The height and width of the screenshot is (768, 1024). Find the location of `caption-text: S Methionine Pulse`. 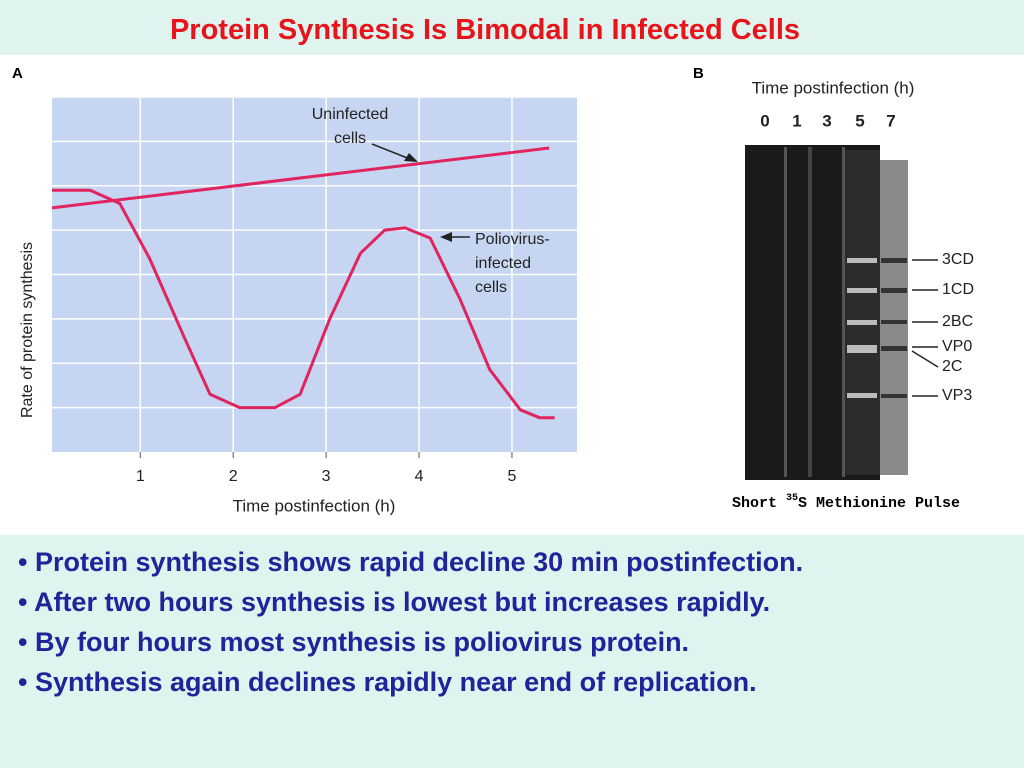

caption-text: S Methionine Pulse is located at coordinates (879, 503).